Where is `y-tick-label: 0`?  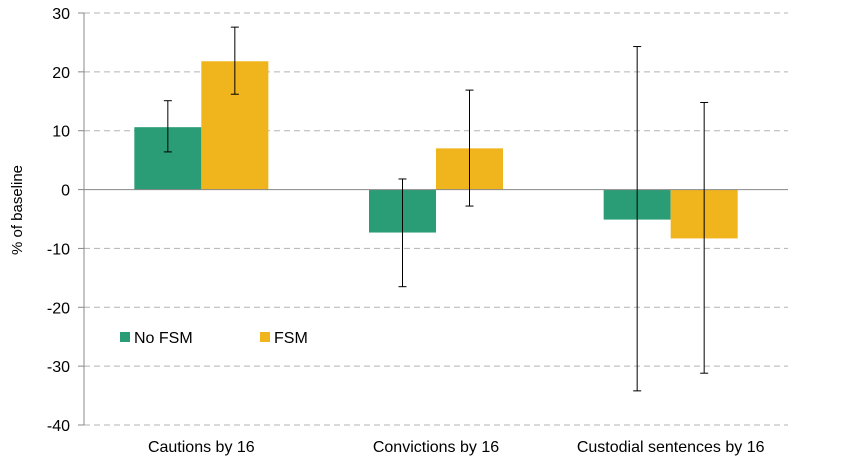 y-tick-label: 0 is located at coordinates (65, 191).